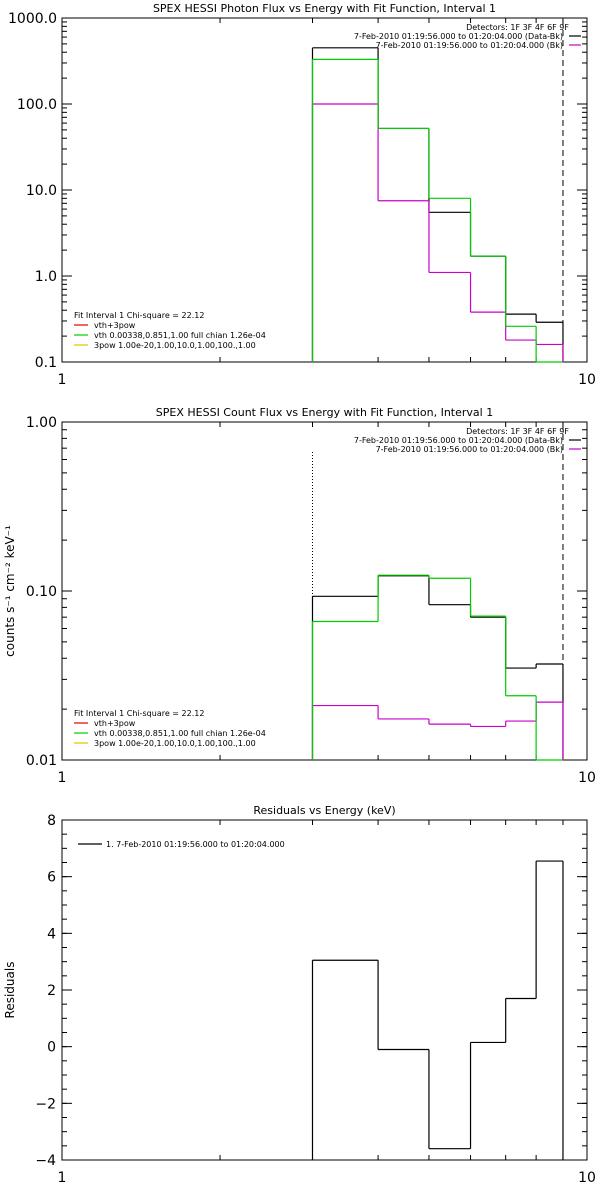  What do you see at coordinates (45, 1161) in the screenshot?
I see `y-tick-label: −4` at bounding box center [45, 1161].